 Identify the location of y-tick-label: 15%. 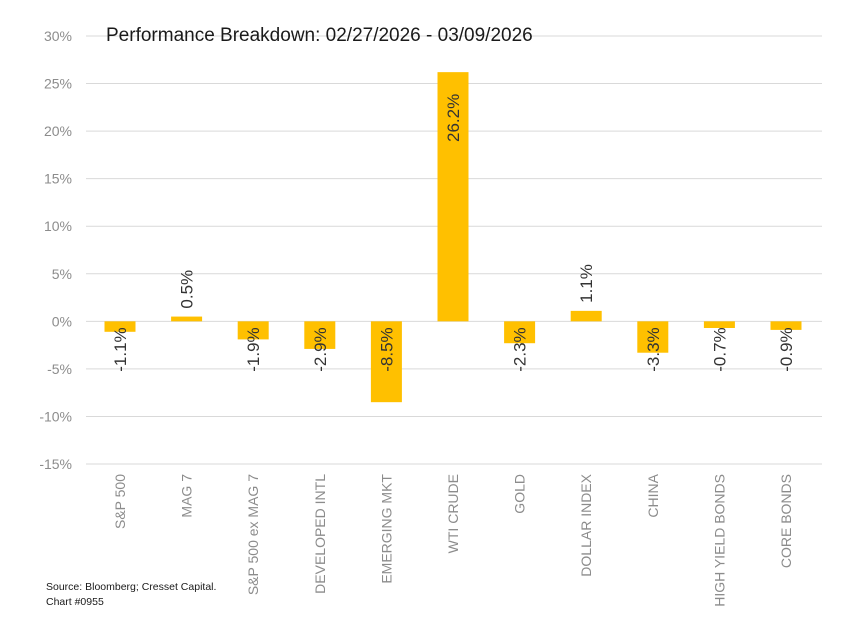
(58, 179).